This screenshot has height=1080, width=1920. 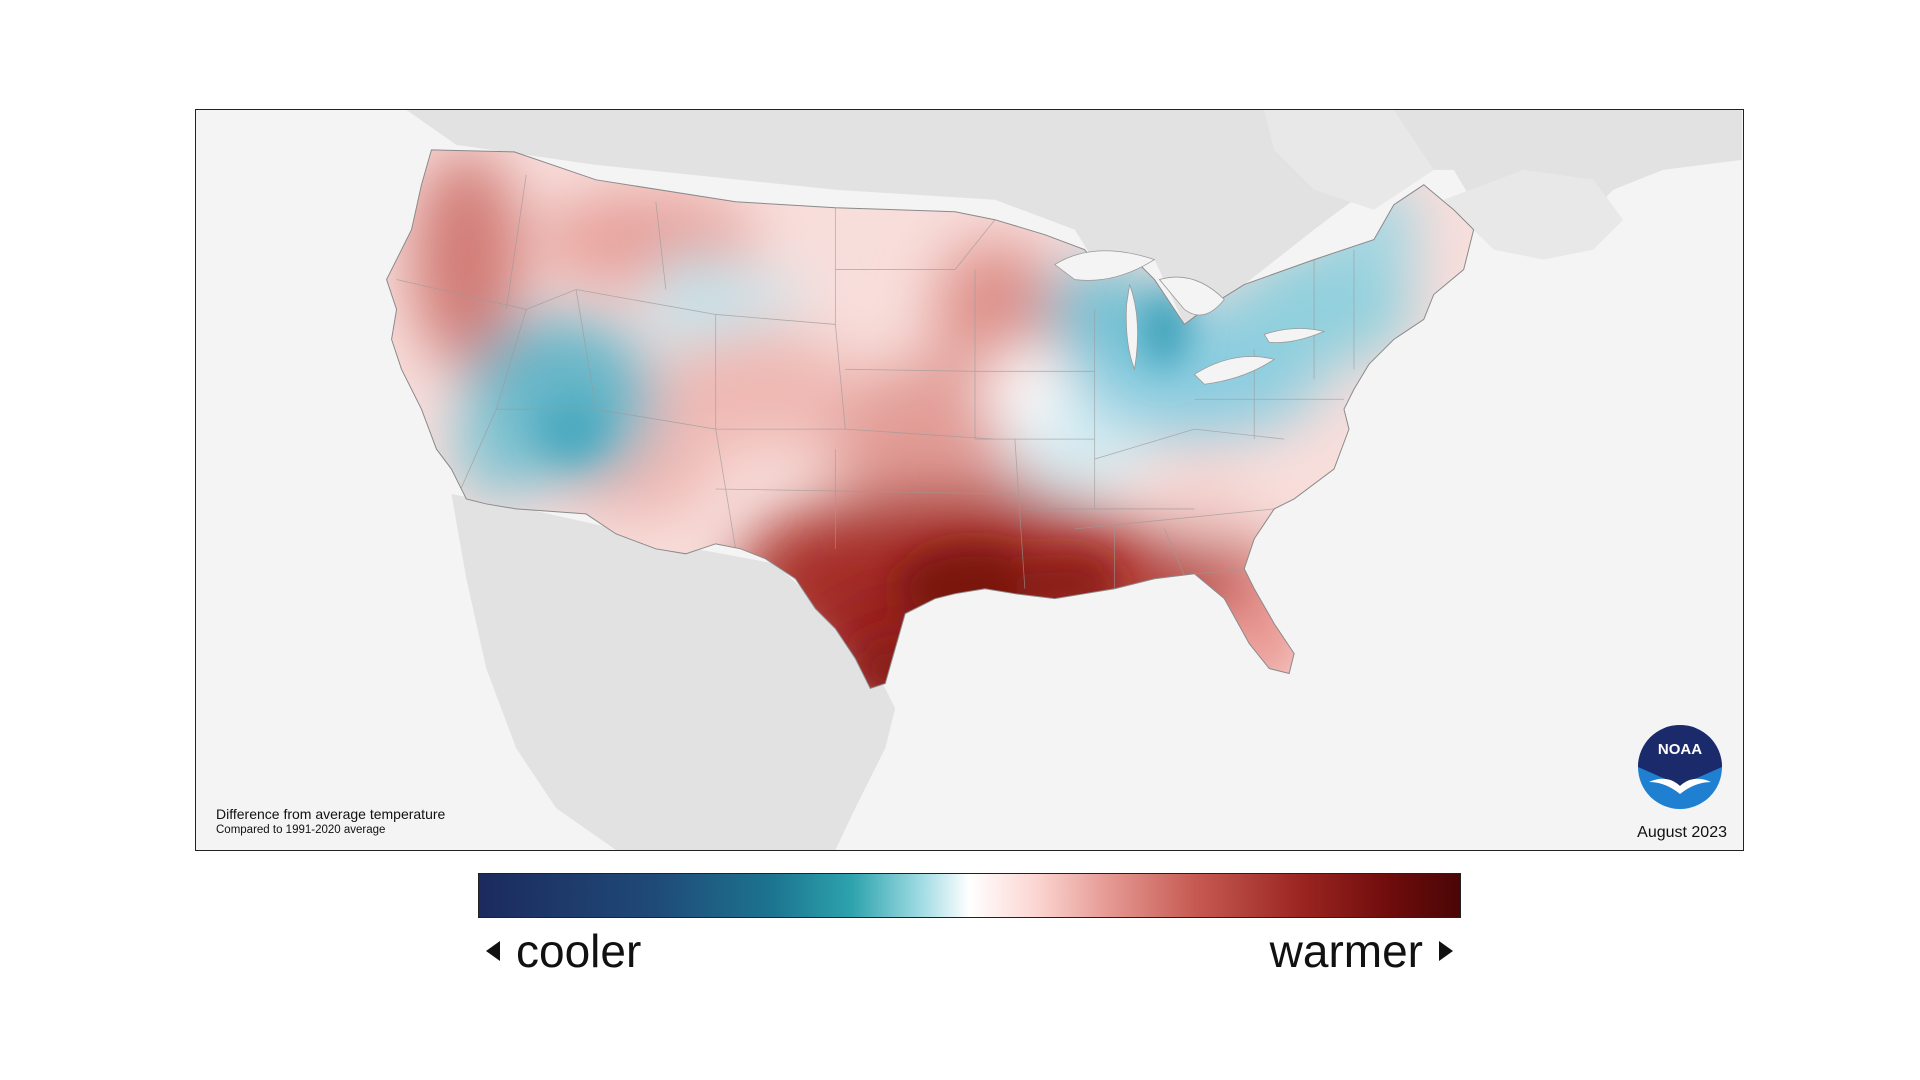 I want to click on noaa-logo: NOAA, so click(x=1680, y=767).